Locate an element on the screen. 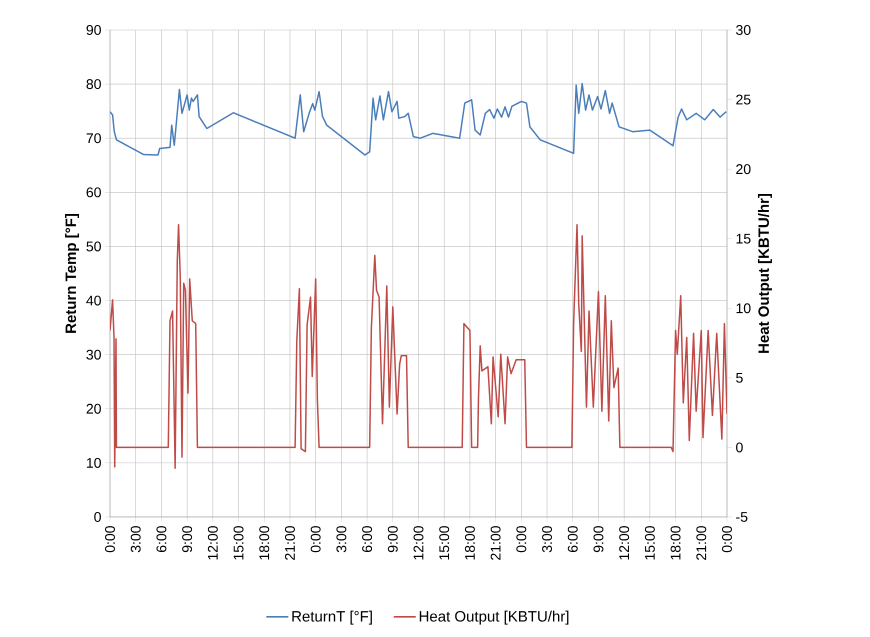 The width and height of the screenshot is (870, 637). y2-tick-label: 15 is located at coordinates (743, 239).